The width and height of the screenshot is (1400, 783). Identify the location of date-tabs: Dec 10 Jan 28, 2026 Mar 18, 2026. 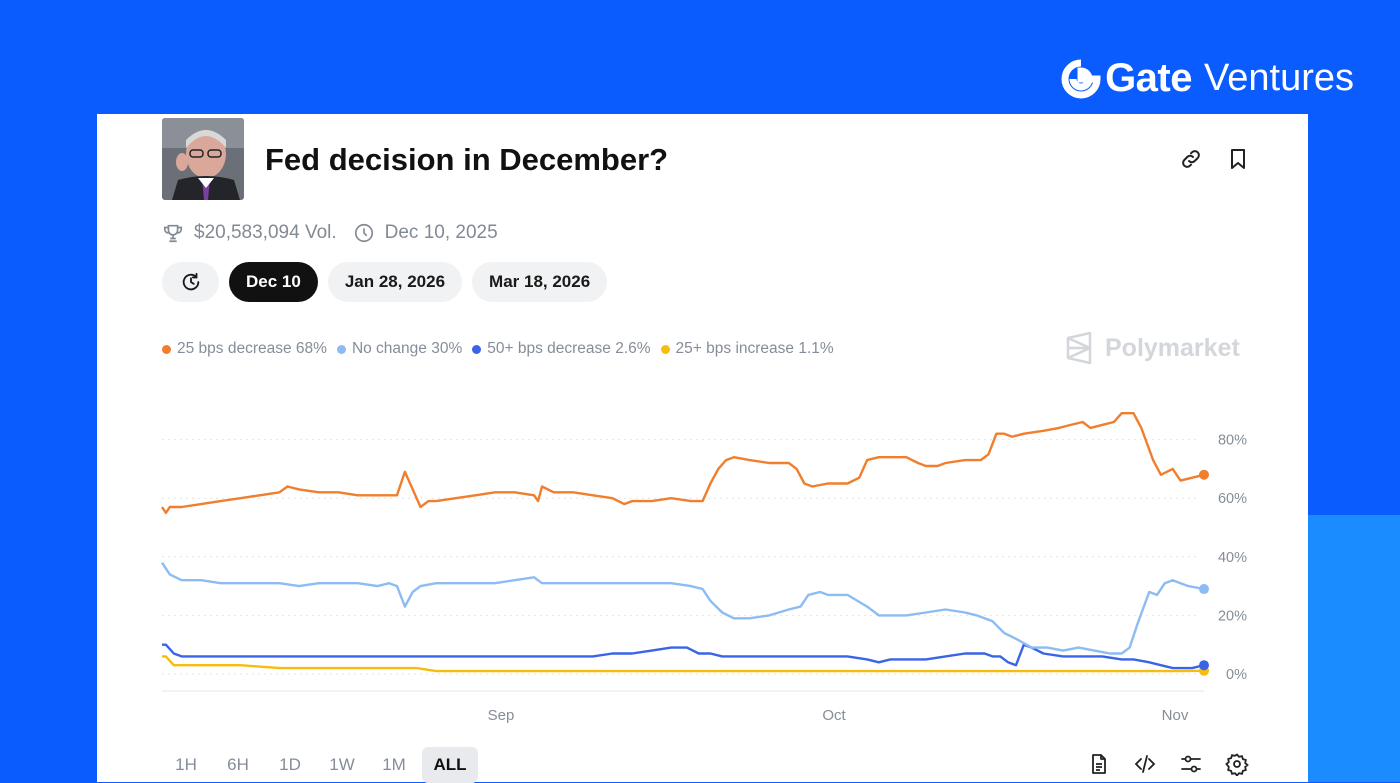
(389, 282).